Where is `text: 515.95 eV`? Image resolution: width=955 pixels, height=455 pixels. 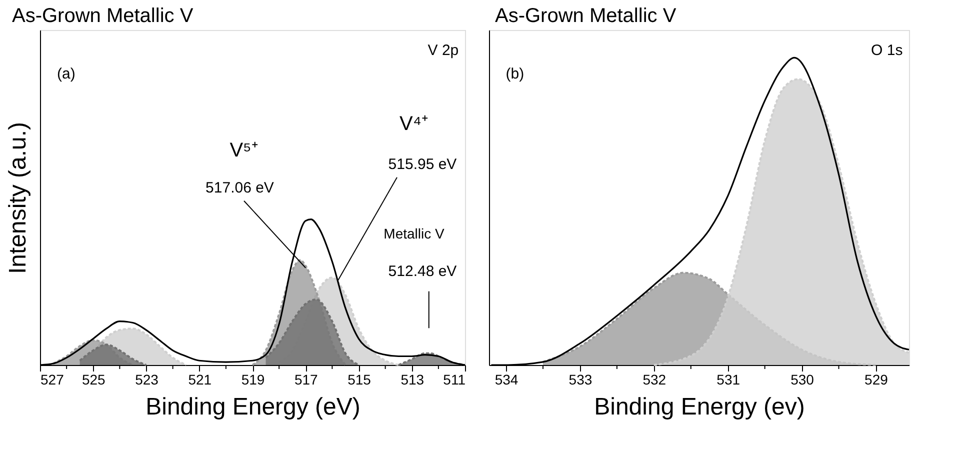
text: 515.95 eV is located at coordinates (422, 164).